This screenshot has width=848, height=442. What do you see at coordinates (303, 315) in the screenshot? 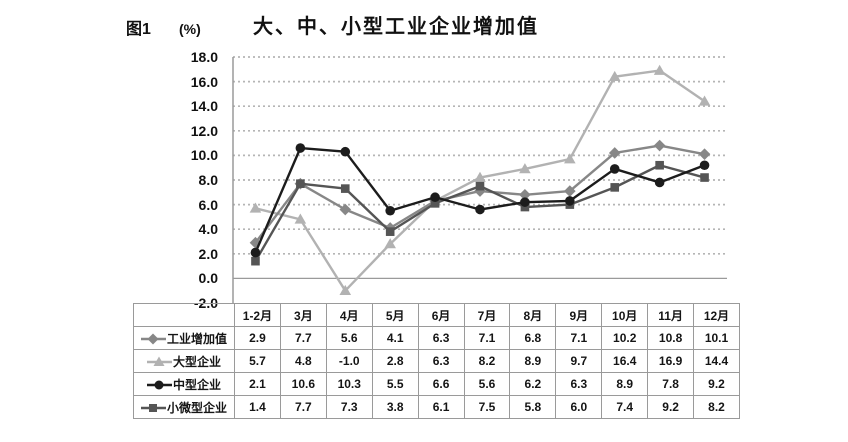
I see `month-header-cell: 3月` at bounding box center [303, 315].